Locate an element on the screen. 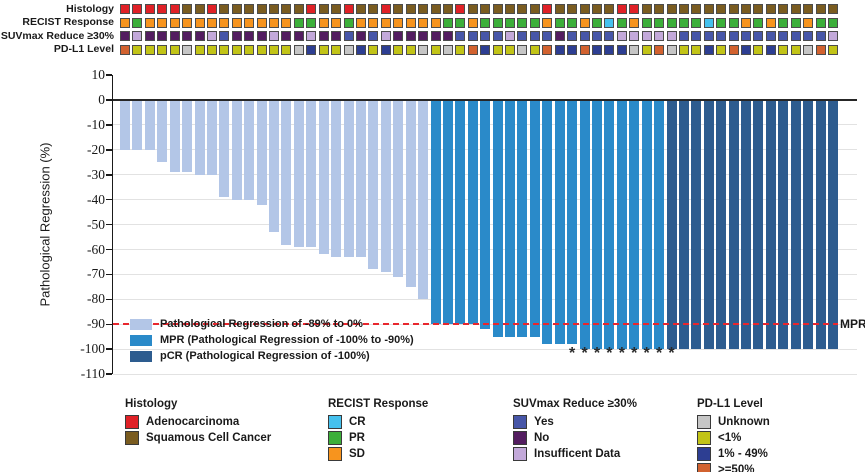  legend-group: PD-L1 Level Unknown <1% 1% - 49% >=50% is located at coordinates (733, 435).